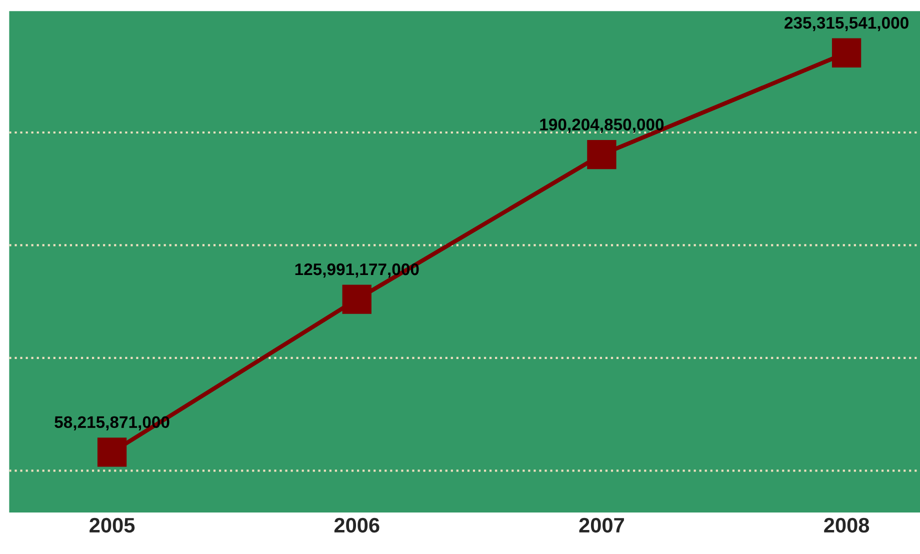  I want to click on data-label: 190,204,850,000, so click(602, 125).